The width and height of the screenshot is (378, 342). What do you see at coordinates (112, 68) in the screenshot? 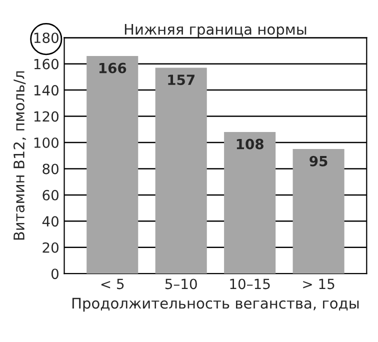
I see `data-label: 166` at bounding box center [112, 68].